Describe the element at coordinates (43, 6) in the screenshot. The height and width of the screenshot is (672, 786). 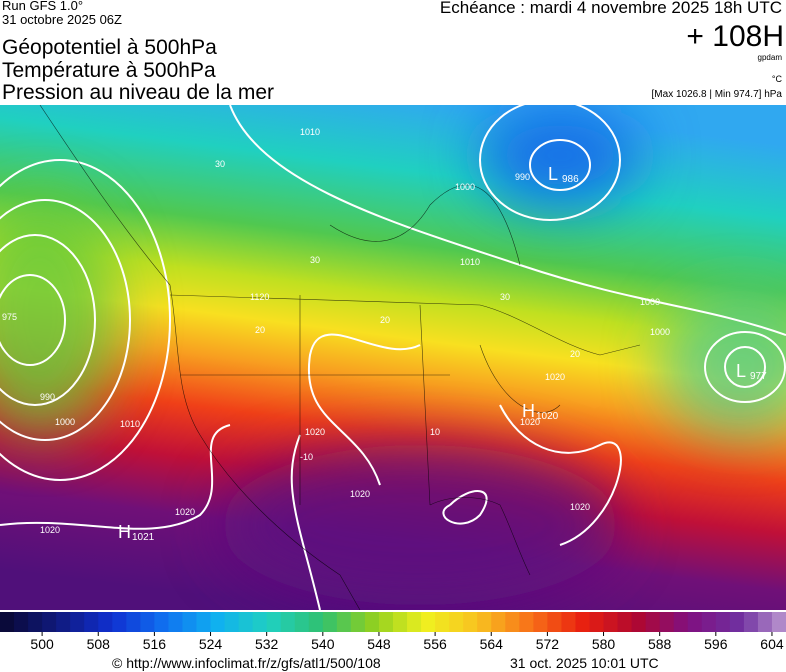
I see `run-label: Run GFS 1.0°` at that location.